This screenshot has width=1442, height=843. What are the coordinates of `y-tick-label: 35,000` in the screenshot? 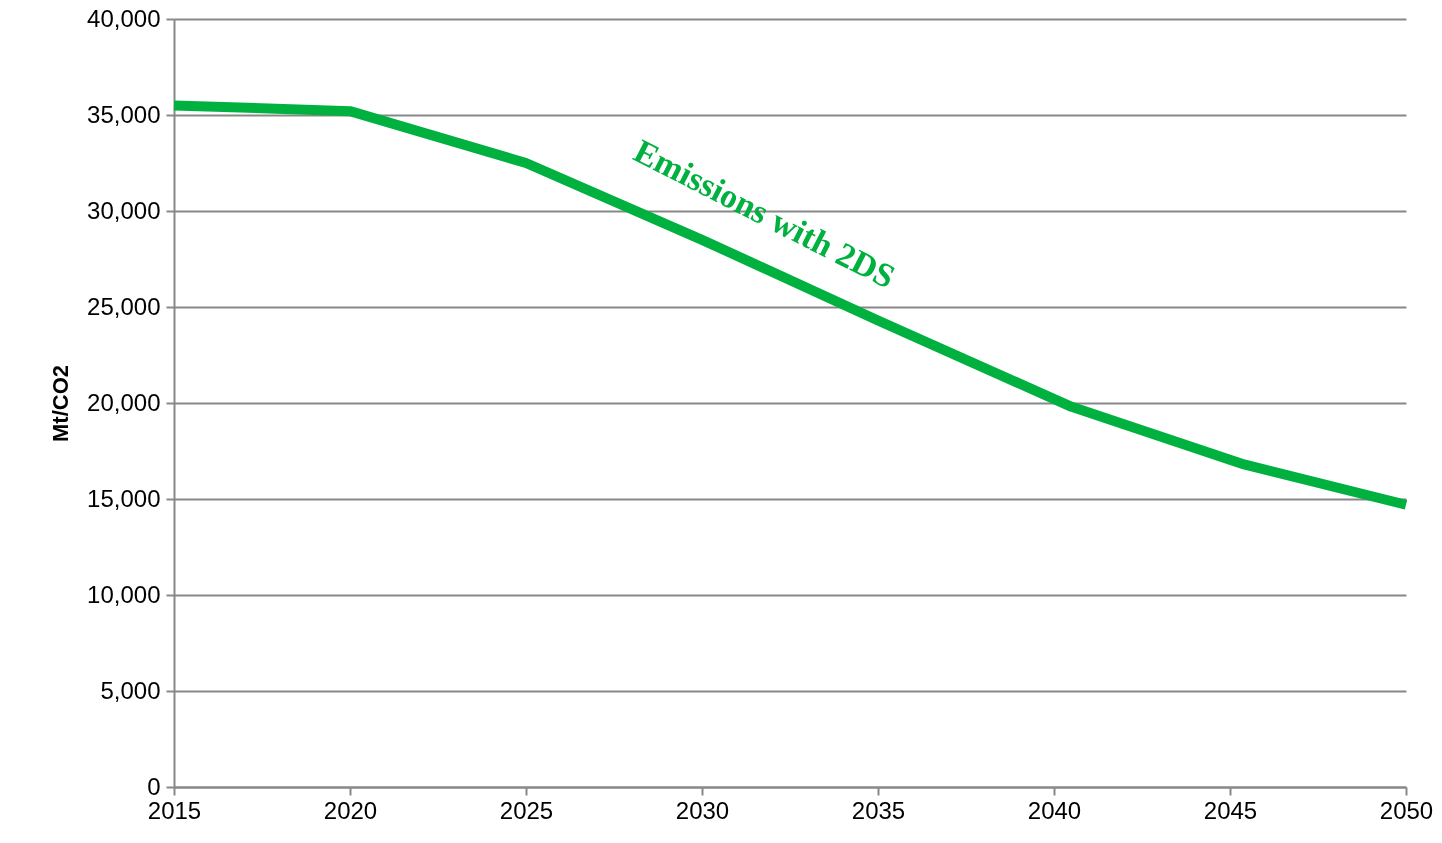 It's located at (124, 114).